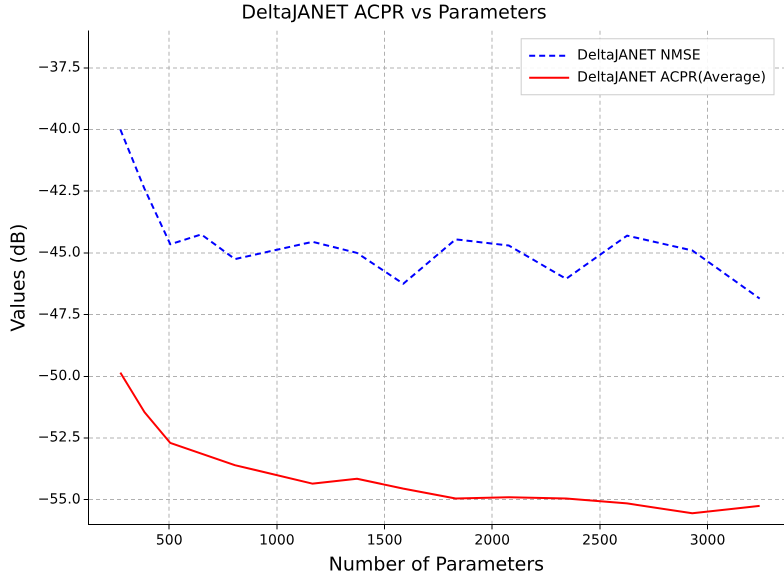 The width and height of the screenshot is (784, 583). I want to click on y-tick-label: −42.5, so click(59, 190).